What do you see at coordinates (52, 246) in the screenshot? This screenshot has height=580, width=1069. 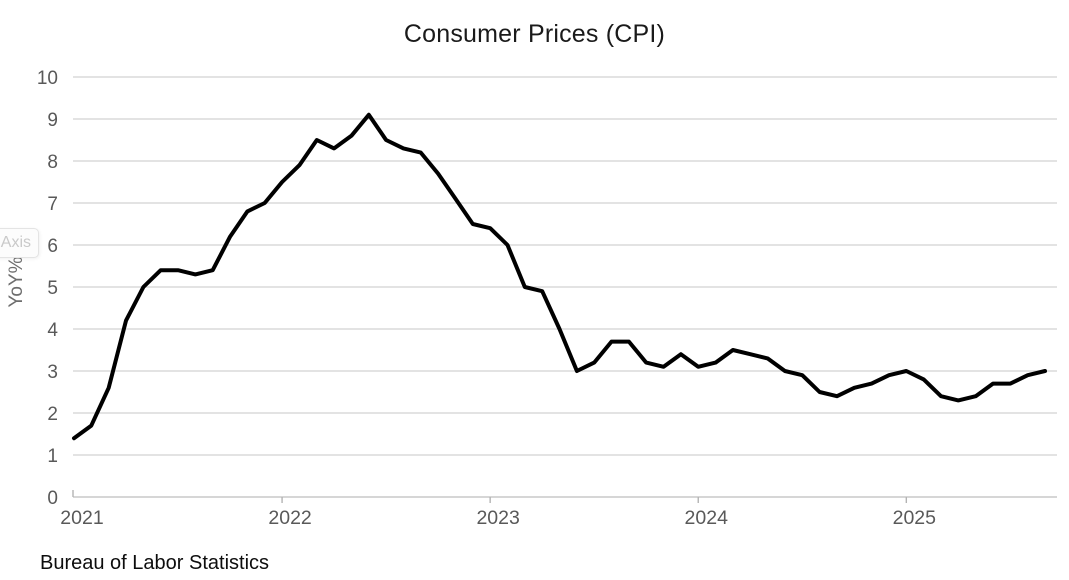 I see `y-tick-label: 6` at bounding box center [52, 246].